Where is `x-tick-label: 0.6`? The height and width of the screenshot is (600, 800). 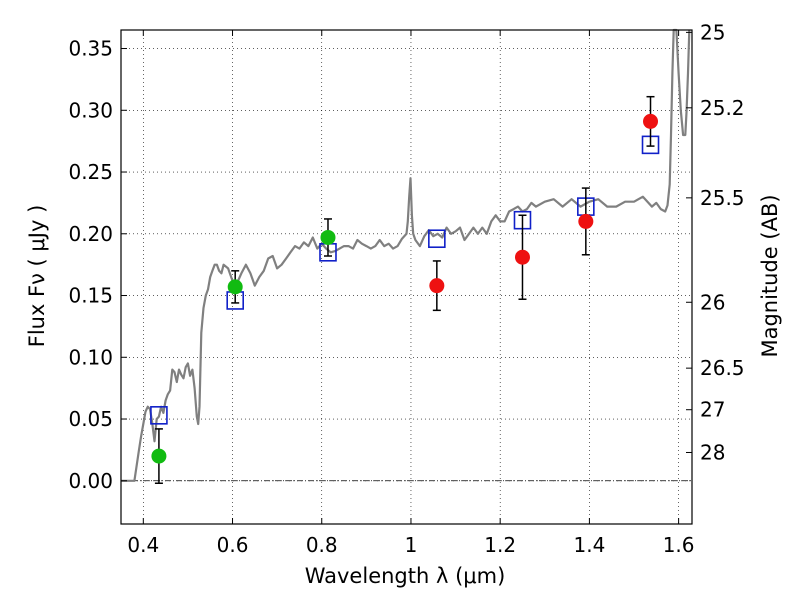 x-tick-label: 0.6 is located at coordinates (233, 545).